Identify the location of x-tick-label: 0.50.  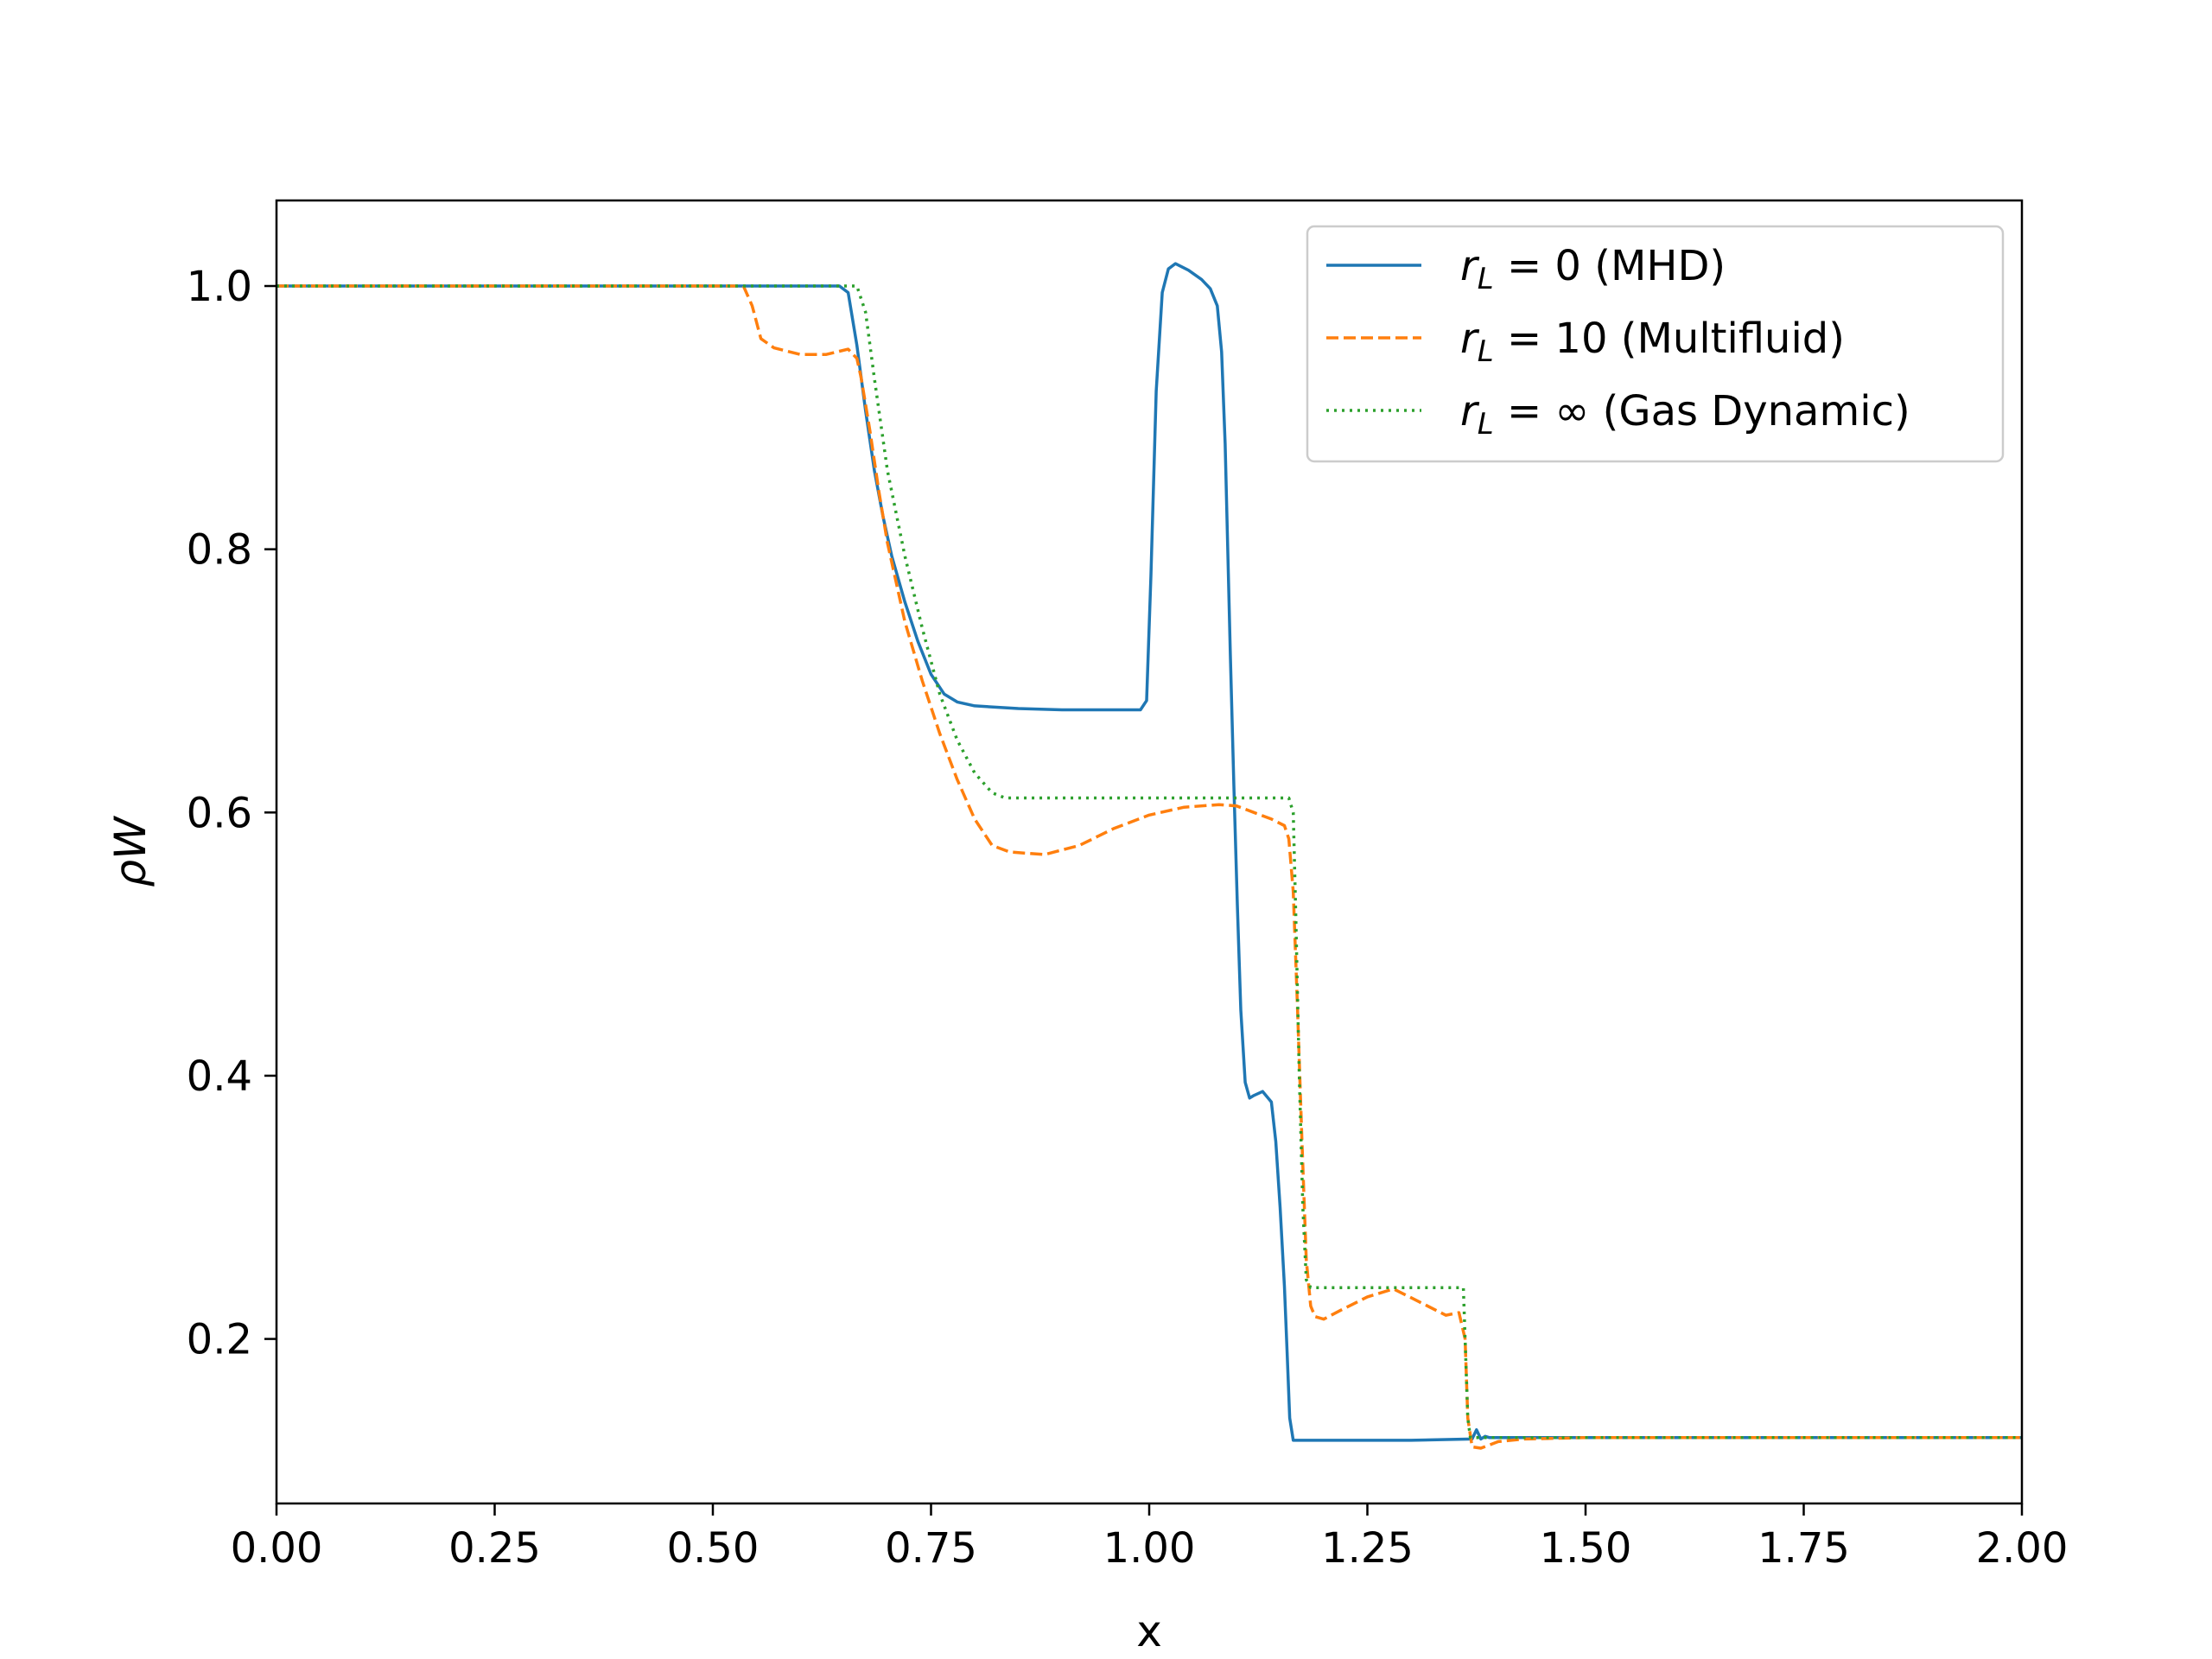
(713, 1548).